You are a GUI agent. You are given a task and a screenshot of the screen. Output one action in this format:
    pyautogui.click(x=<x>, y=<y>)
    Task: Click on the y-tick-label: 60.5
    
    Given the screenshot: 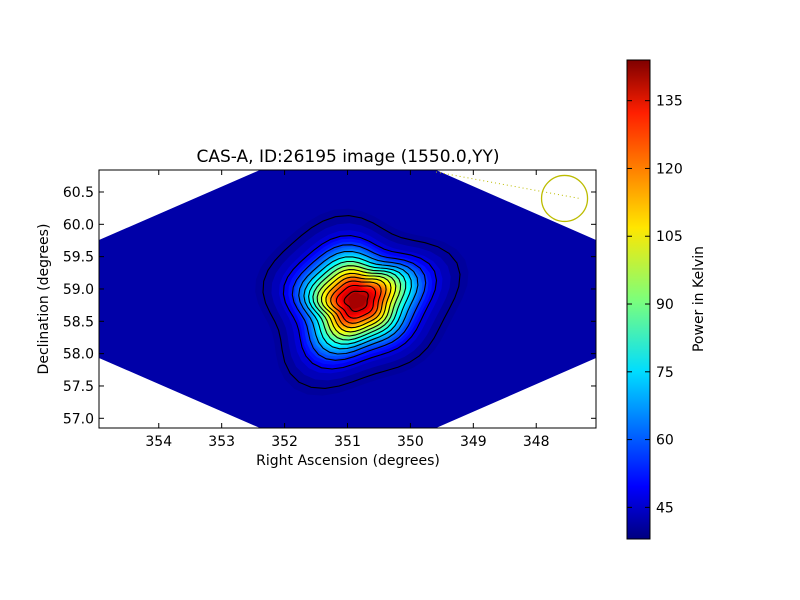 What is the action you would take?
    pyautogui.click(x=78, y=193)
    